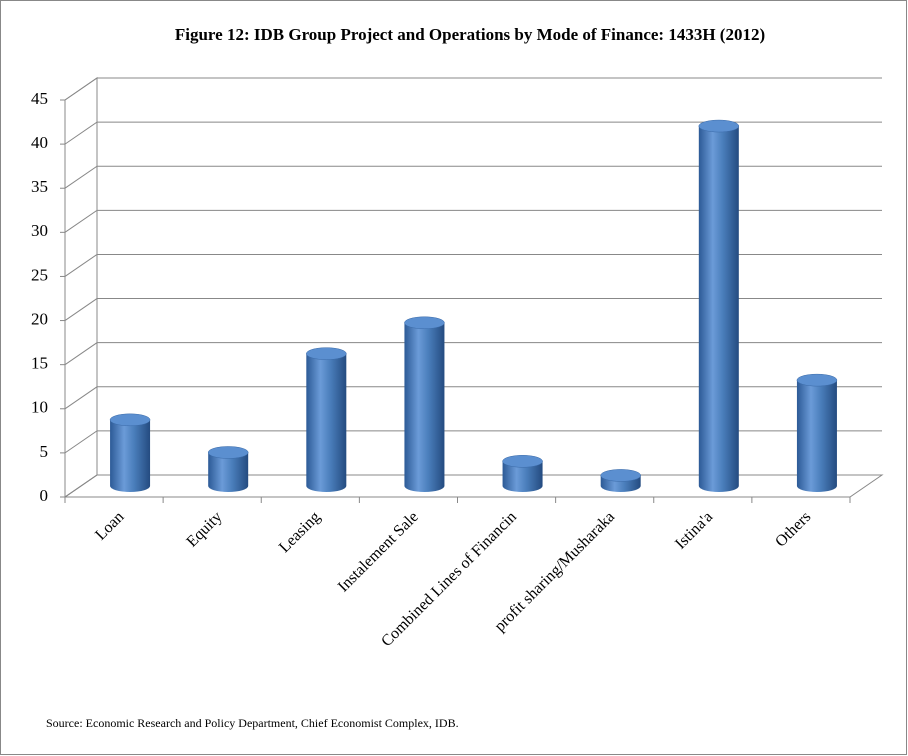 This screenshot has width=908, height=756. I want to click on y-tick-label: 15, so click(39, 363).